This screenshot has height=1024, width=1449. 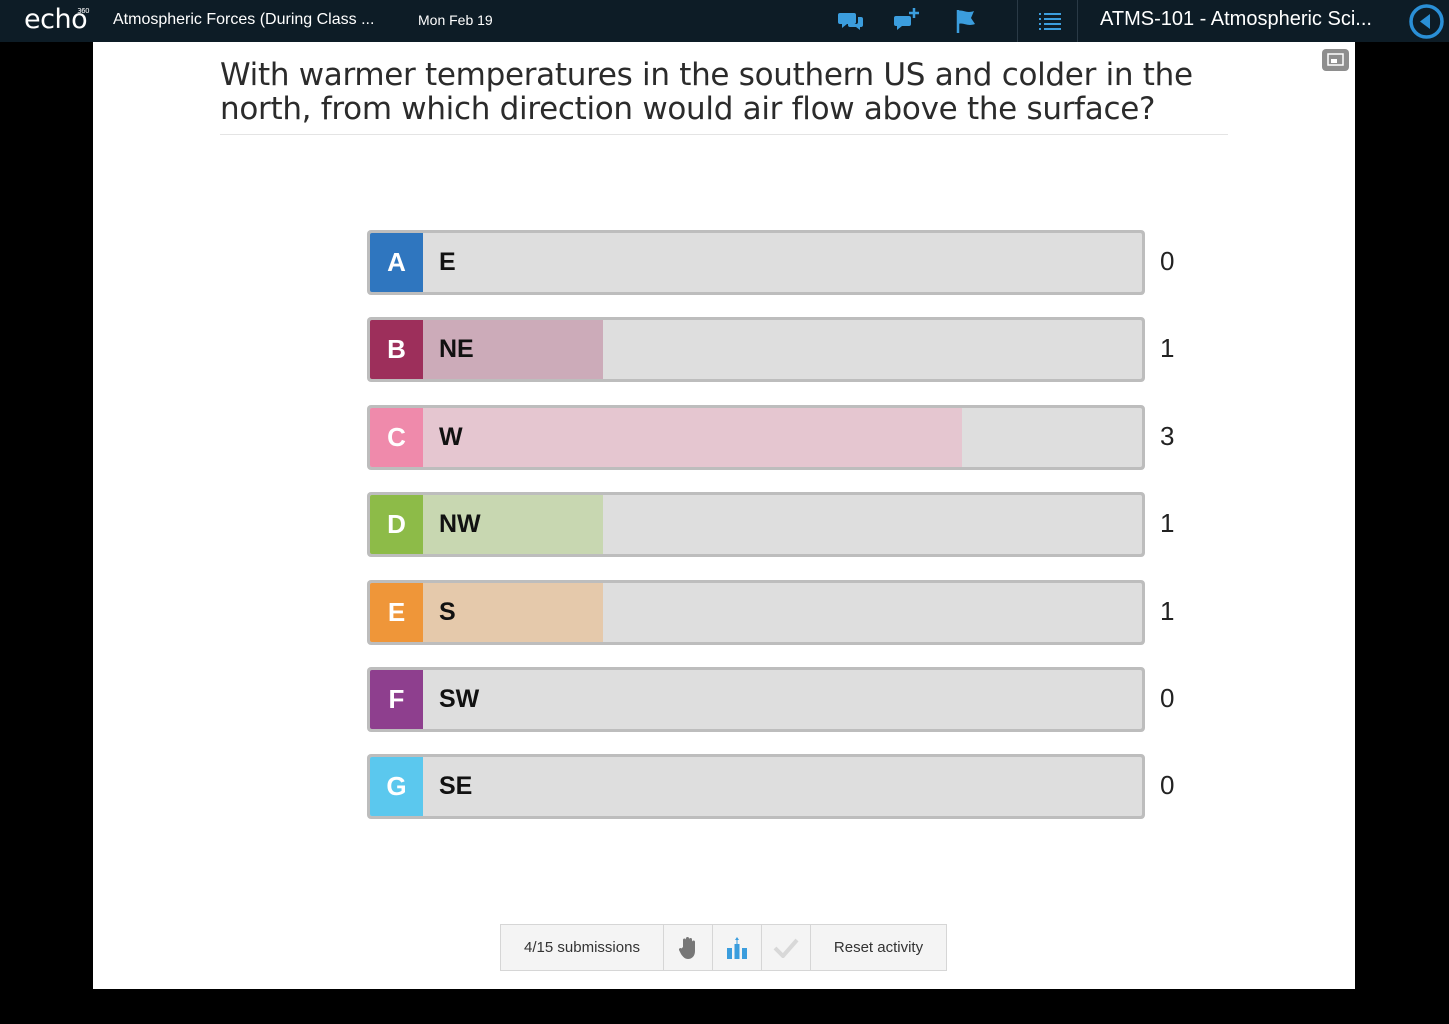 I want to click on echo-logo: echo 360, so click(x=57, y=19).